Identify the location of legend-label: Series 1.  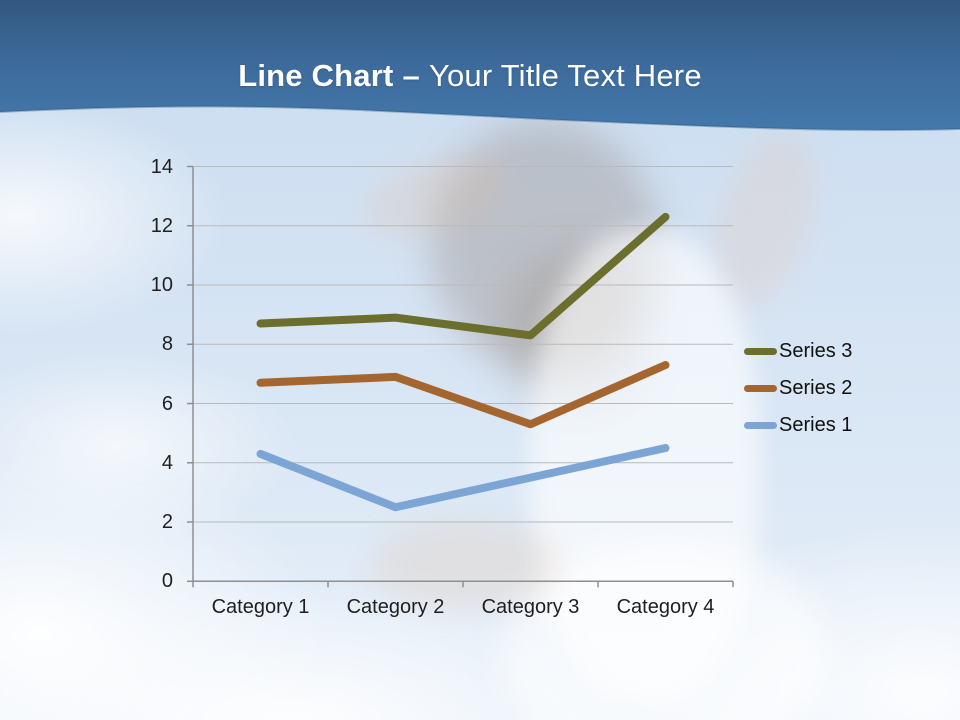
(816, 425).